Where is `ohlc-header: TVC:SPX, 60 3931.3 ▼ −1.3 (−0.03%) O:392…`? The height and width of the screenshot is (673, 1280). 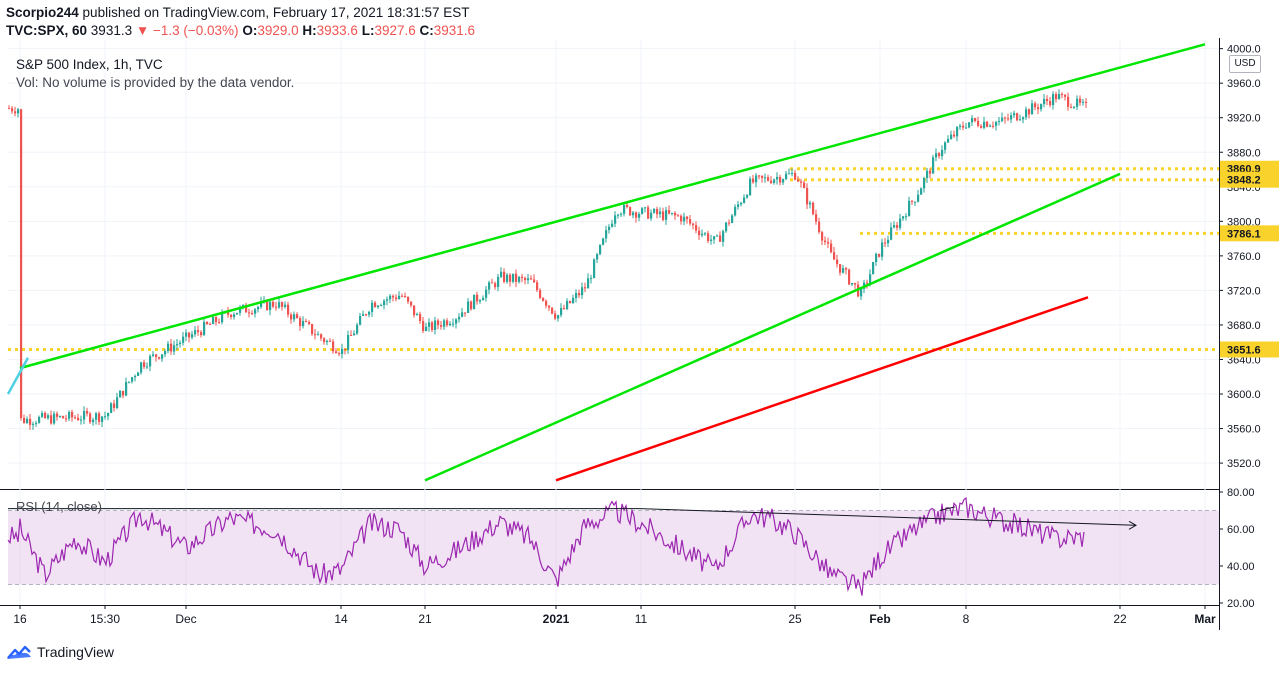
ohlc-header: TVC:SPX, 60 3931.3 ▼ −1.3 (−0.03%) O:392… is located at coordinates (240, 30).